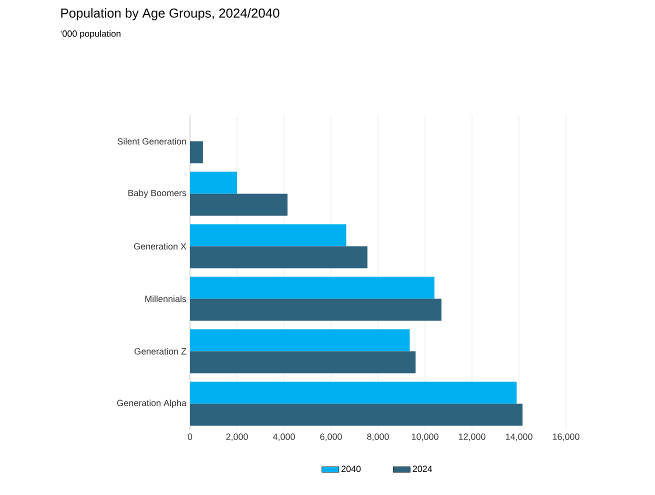 The height and width of the screenshot is (495, 655). What do you see at coordinates (190, 437) in the screenshot?
I see `x-tick-label: 0` at bounding box center [190, 437].